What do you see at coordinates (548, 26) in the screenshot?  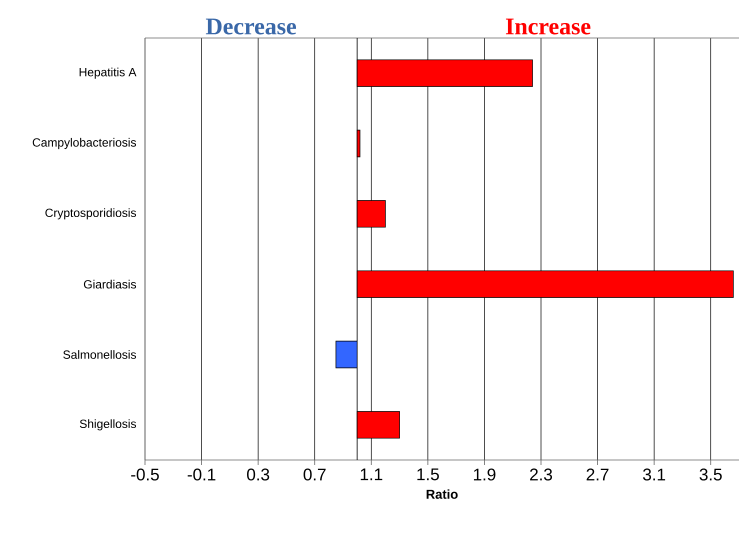 I see `text: Increase` at bounding box center [548, 26].